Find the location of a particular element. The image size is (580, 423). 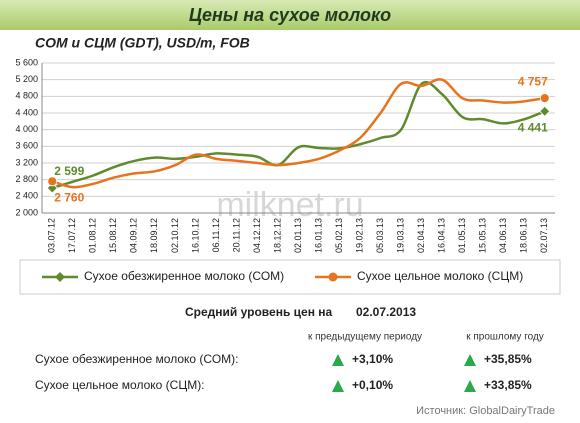

chart-title: Цены на сухое молоко is located at coordinates (290, 15).